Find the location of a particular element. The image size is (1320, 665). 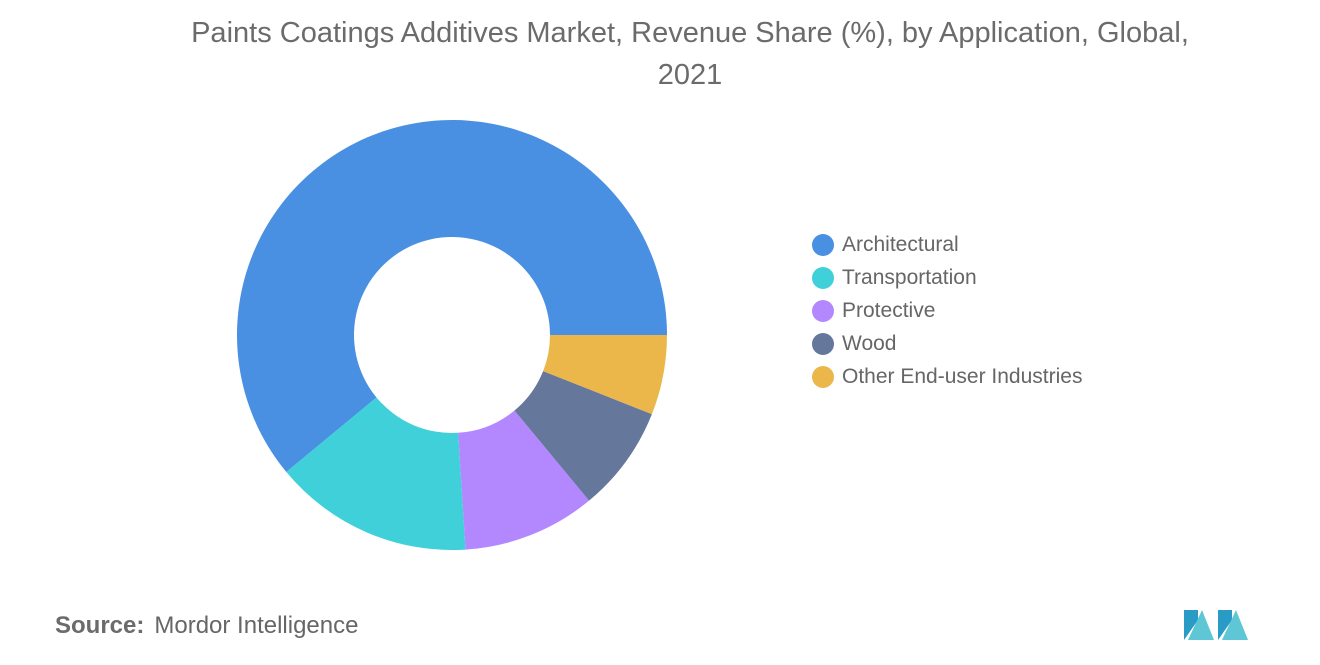

donut-slice-protective is located at coordinates (524, 480).